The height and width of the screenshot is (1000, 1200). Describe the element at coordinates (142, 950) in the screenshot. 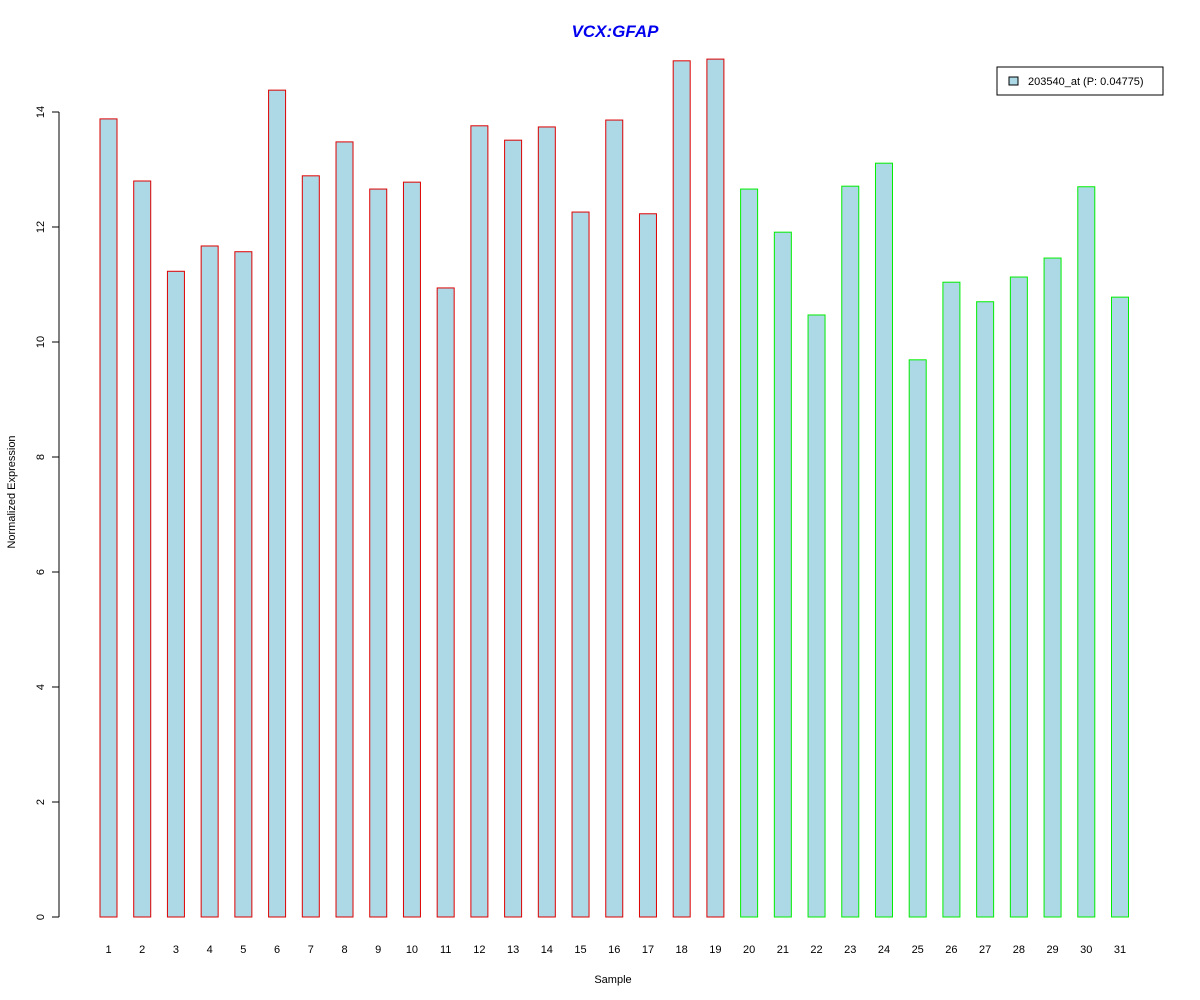

I see `x-tick-label: 2` at that location.